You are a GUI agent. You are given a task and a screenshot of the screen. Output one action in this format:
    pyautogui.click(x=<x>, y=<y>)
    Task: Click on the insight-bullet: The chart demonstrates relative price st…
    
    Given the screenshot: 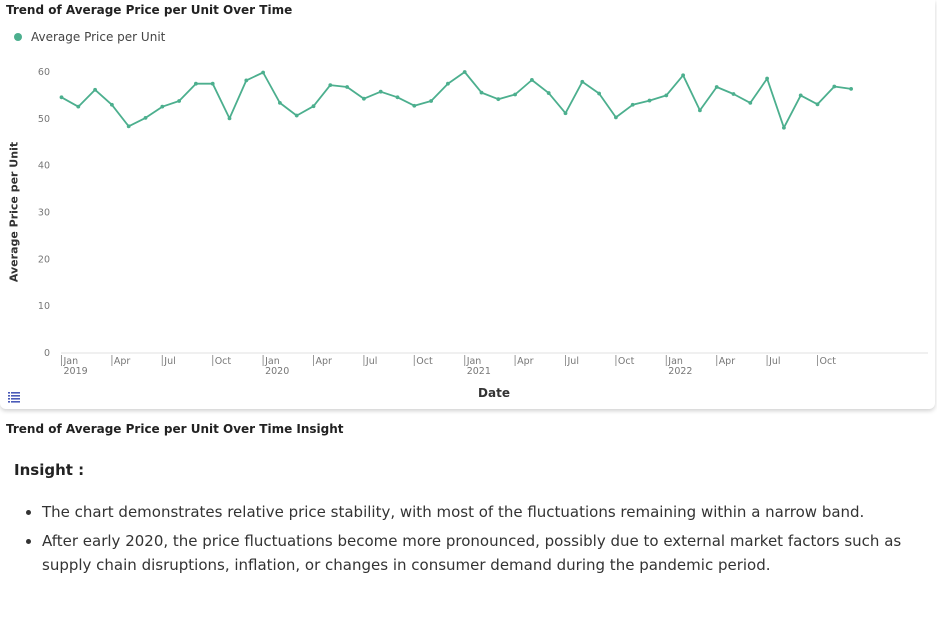 What is the action you would take?
    pyautogui.click(x=489, y=512)
    